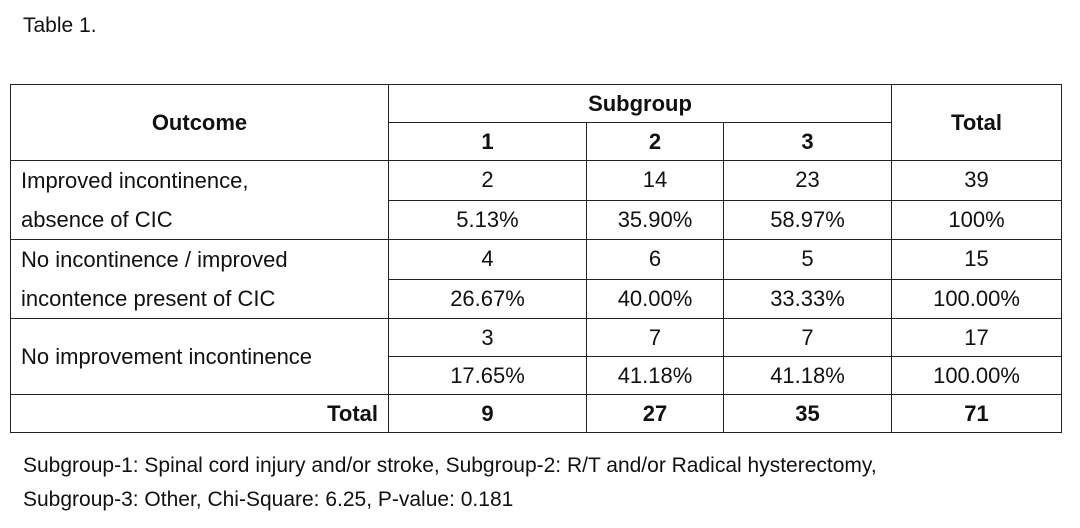 The height and width of the screenshot is (528, 1080). I want to click on table-row: 5.13% 35.90% 58.97% 100%, so click(537, 219).